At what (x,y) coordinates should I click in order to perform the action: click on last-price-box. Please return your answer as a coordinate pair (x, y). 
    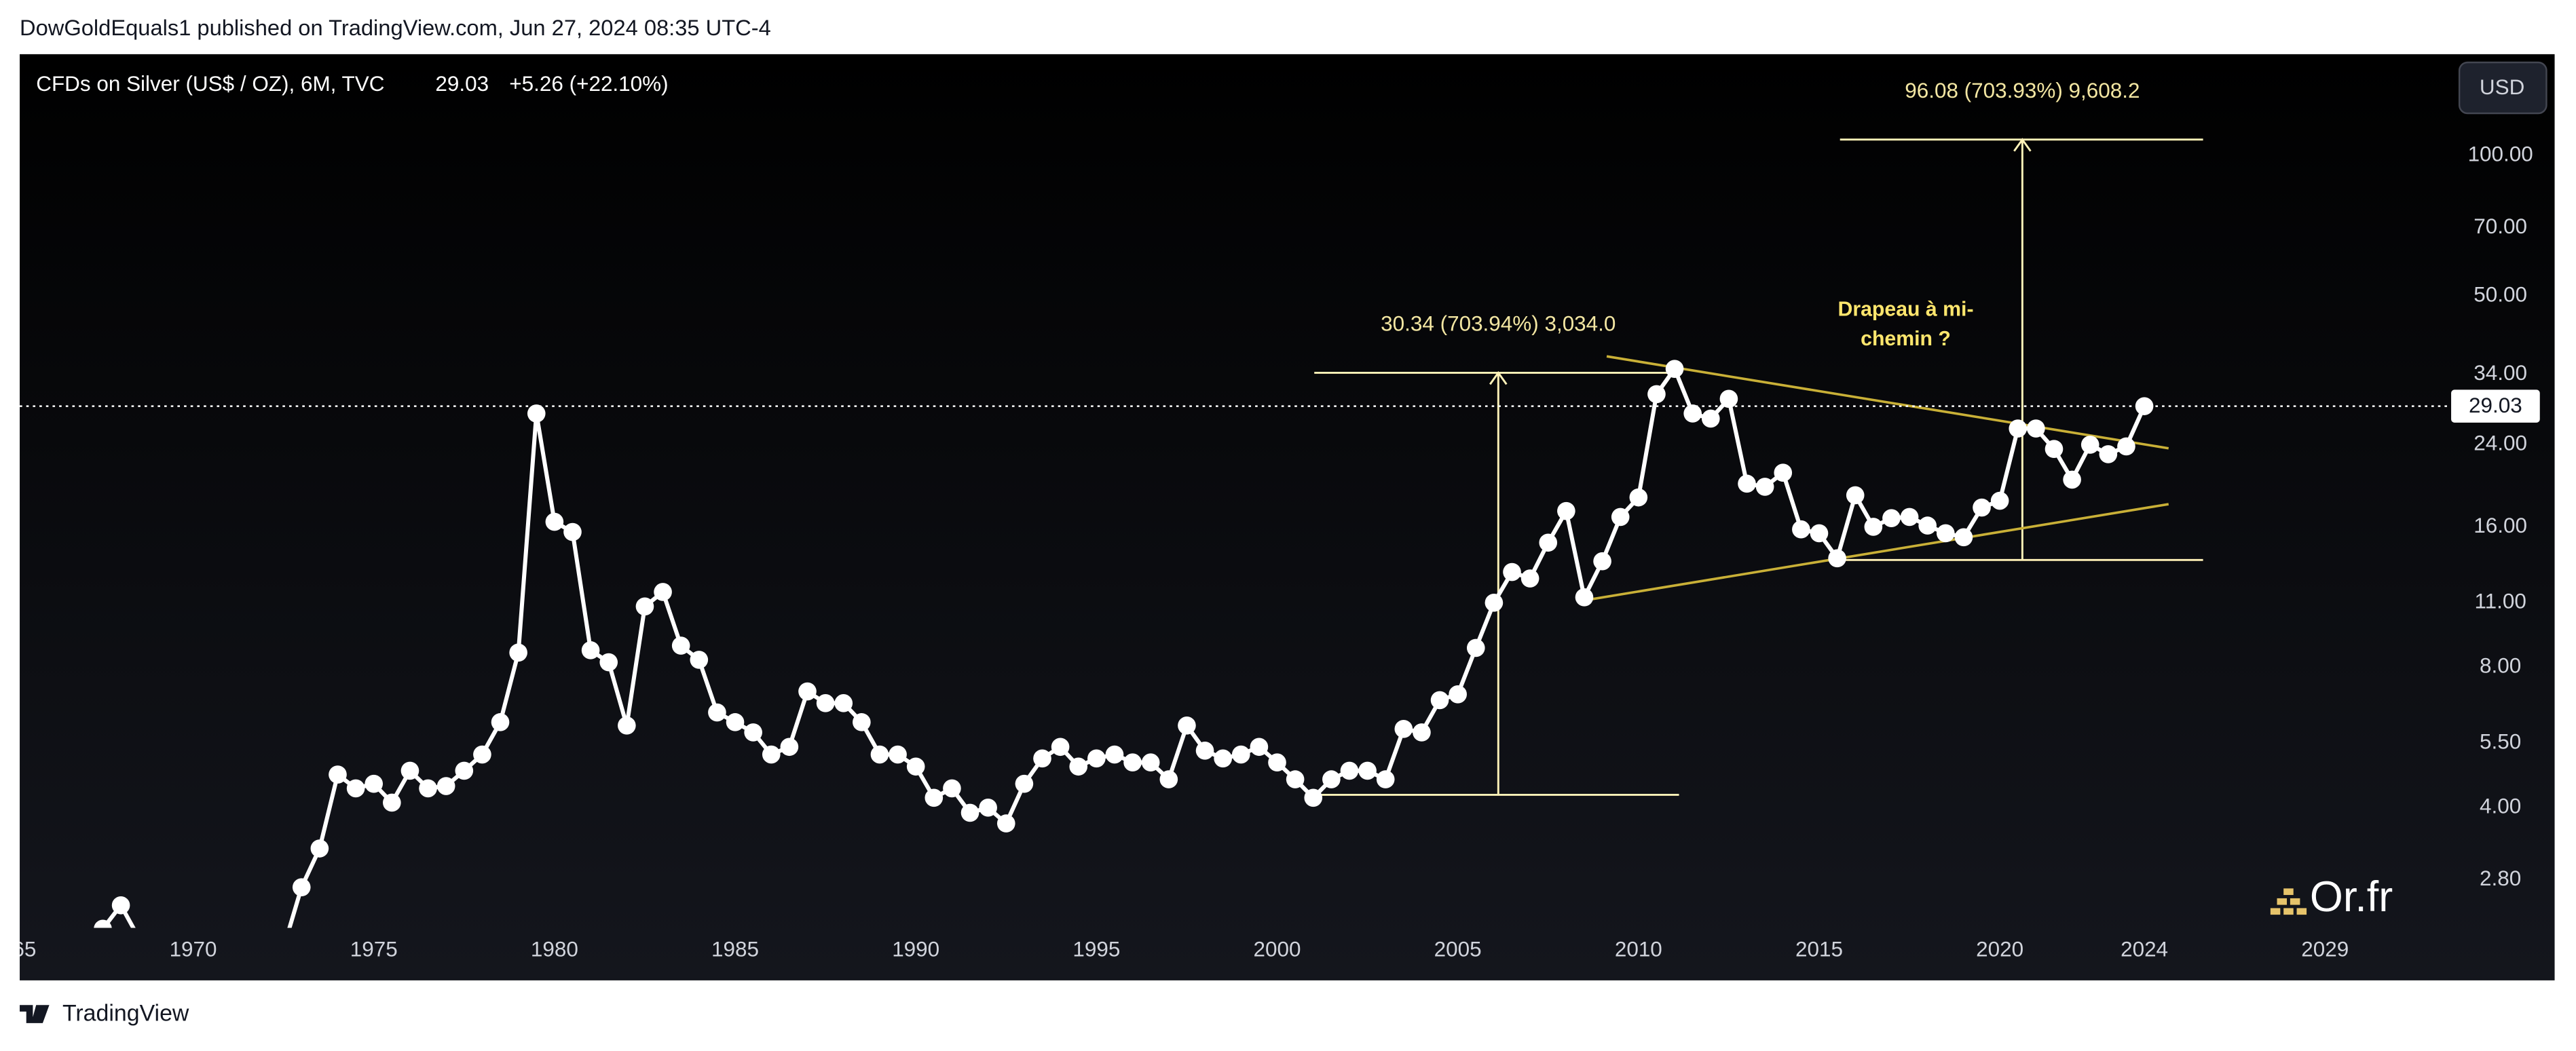
    Looking at the image, I should click on (2496, 406).